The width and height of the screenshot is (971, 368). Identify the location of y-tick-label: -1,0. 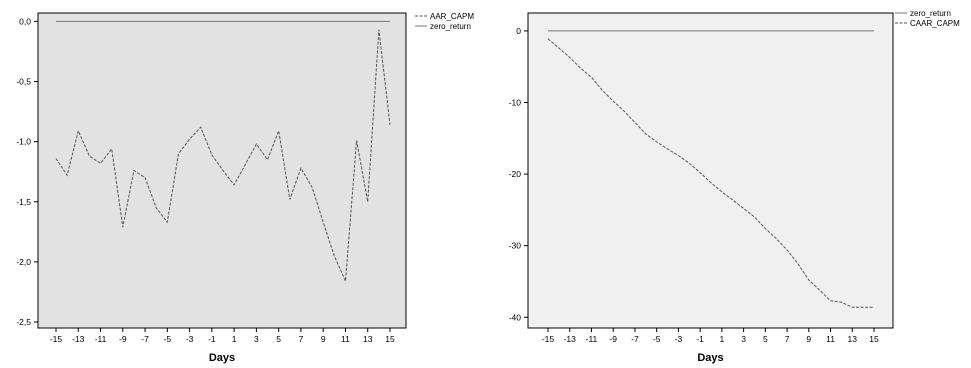
(23, 142).